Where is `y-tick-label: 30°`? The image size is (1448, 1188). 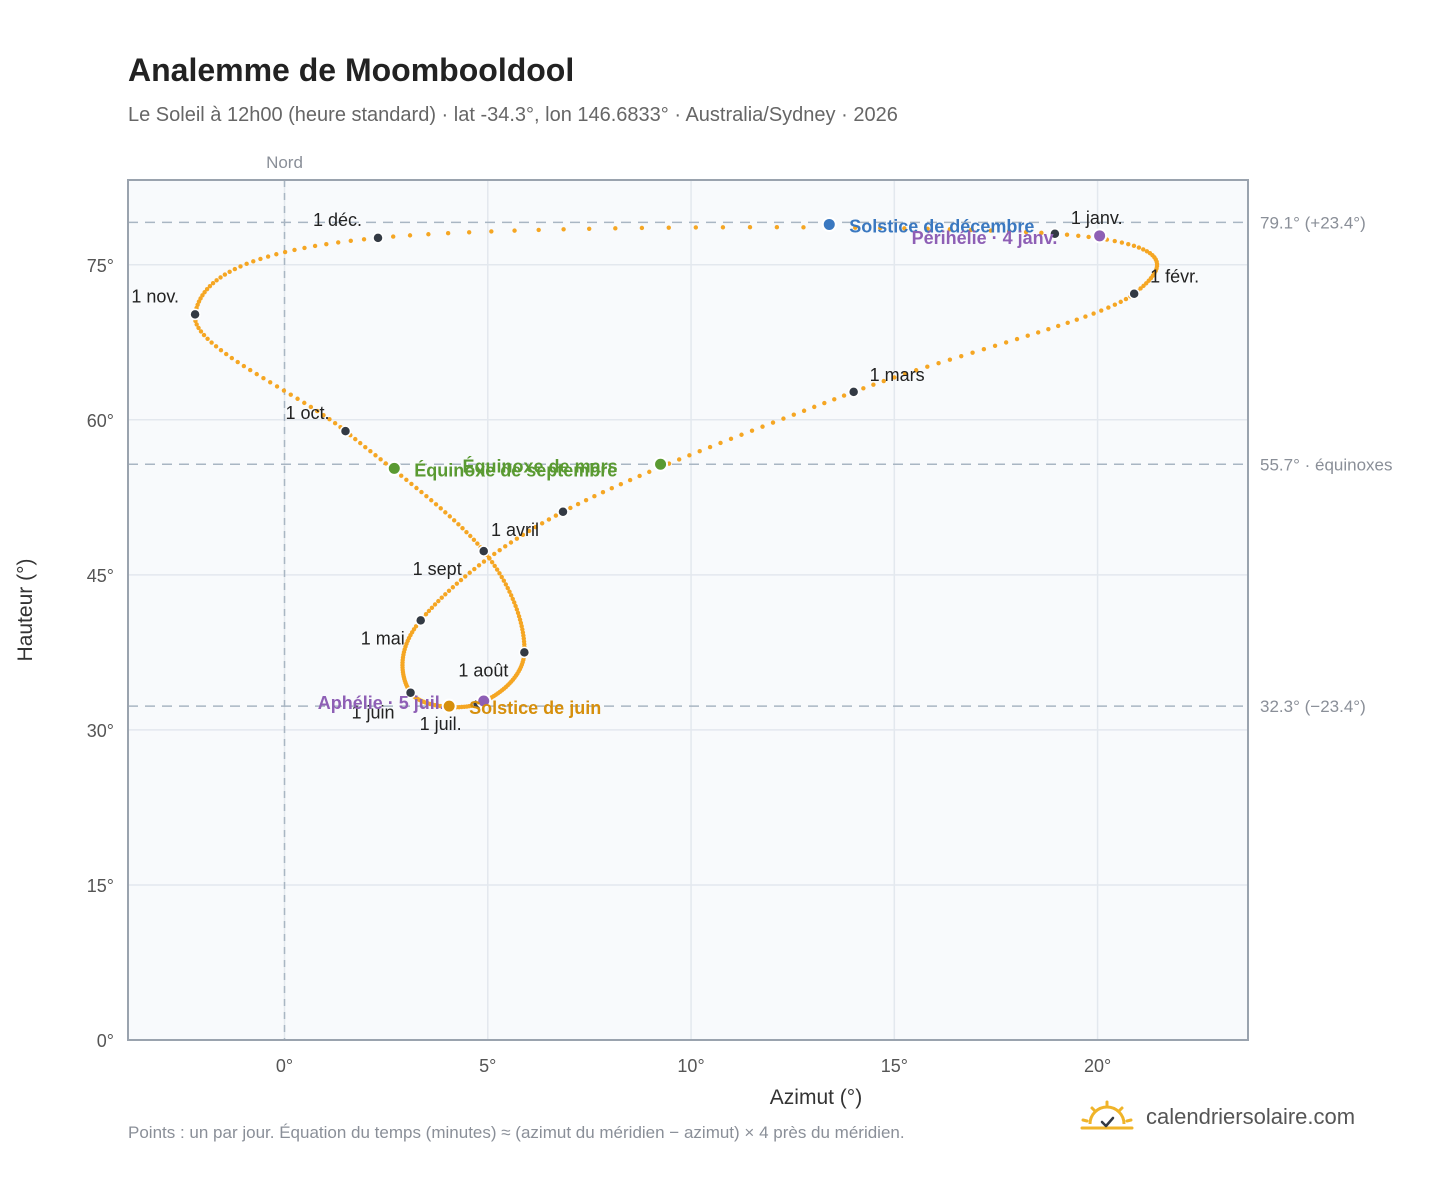
y-tick-label: 30° is located at coordinates (100, 731).